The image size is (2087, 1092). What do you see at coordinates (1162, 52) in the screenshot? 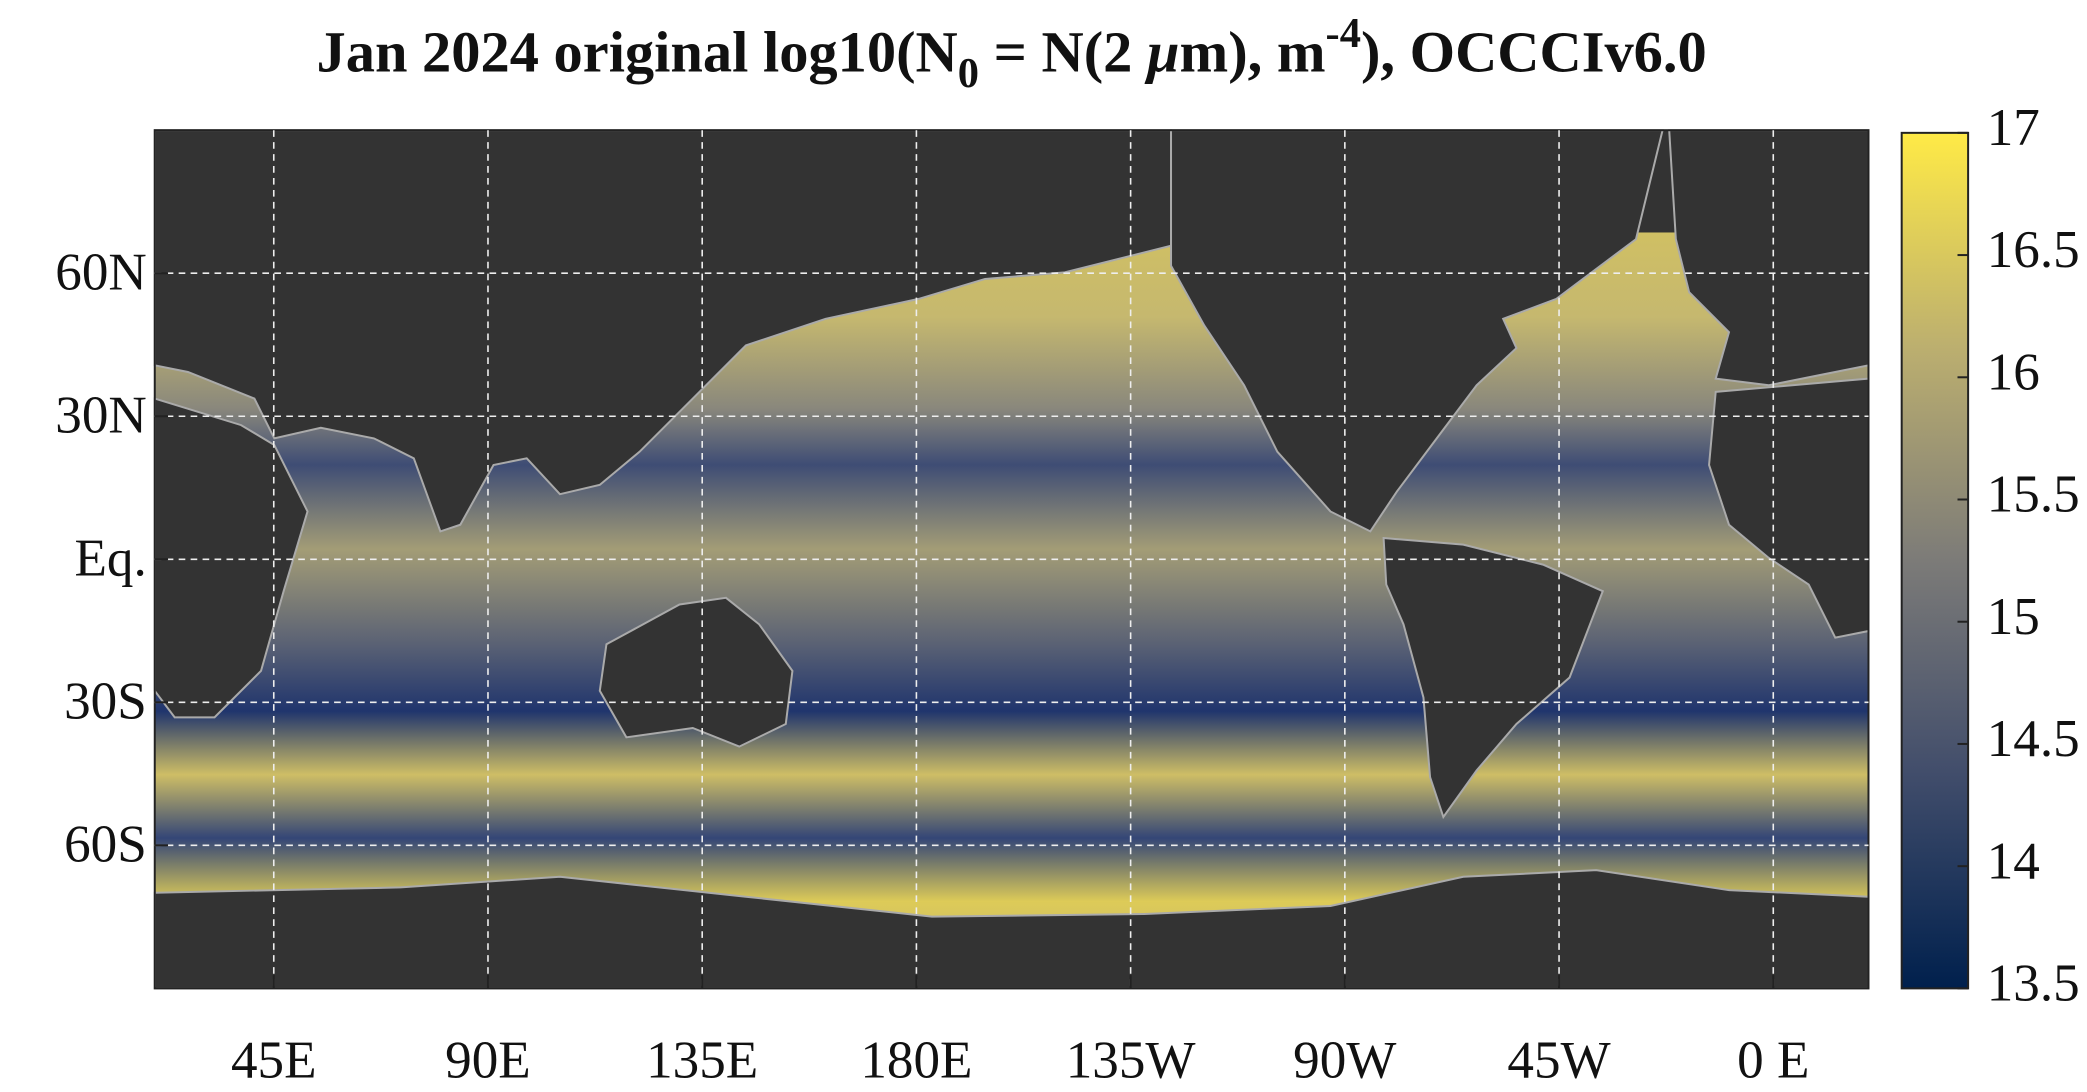
I see `title-part: μ` at bounding box center [1162, 52].